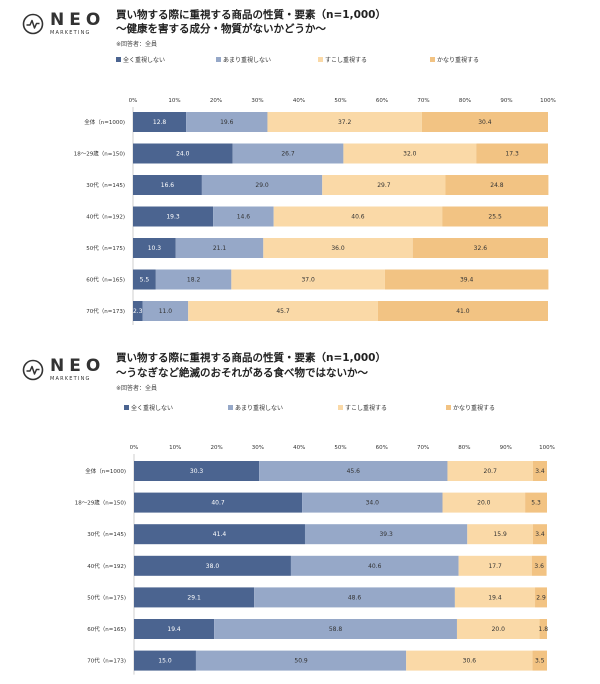  I want to click on data-label: 10.3, so click(155, 248).